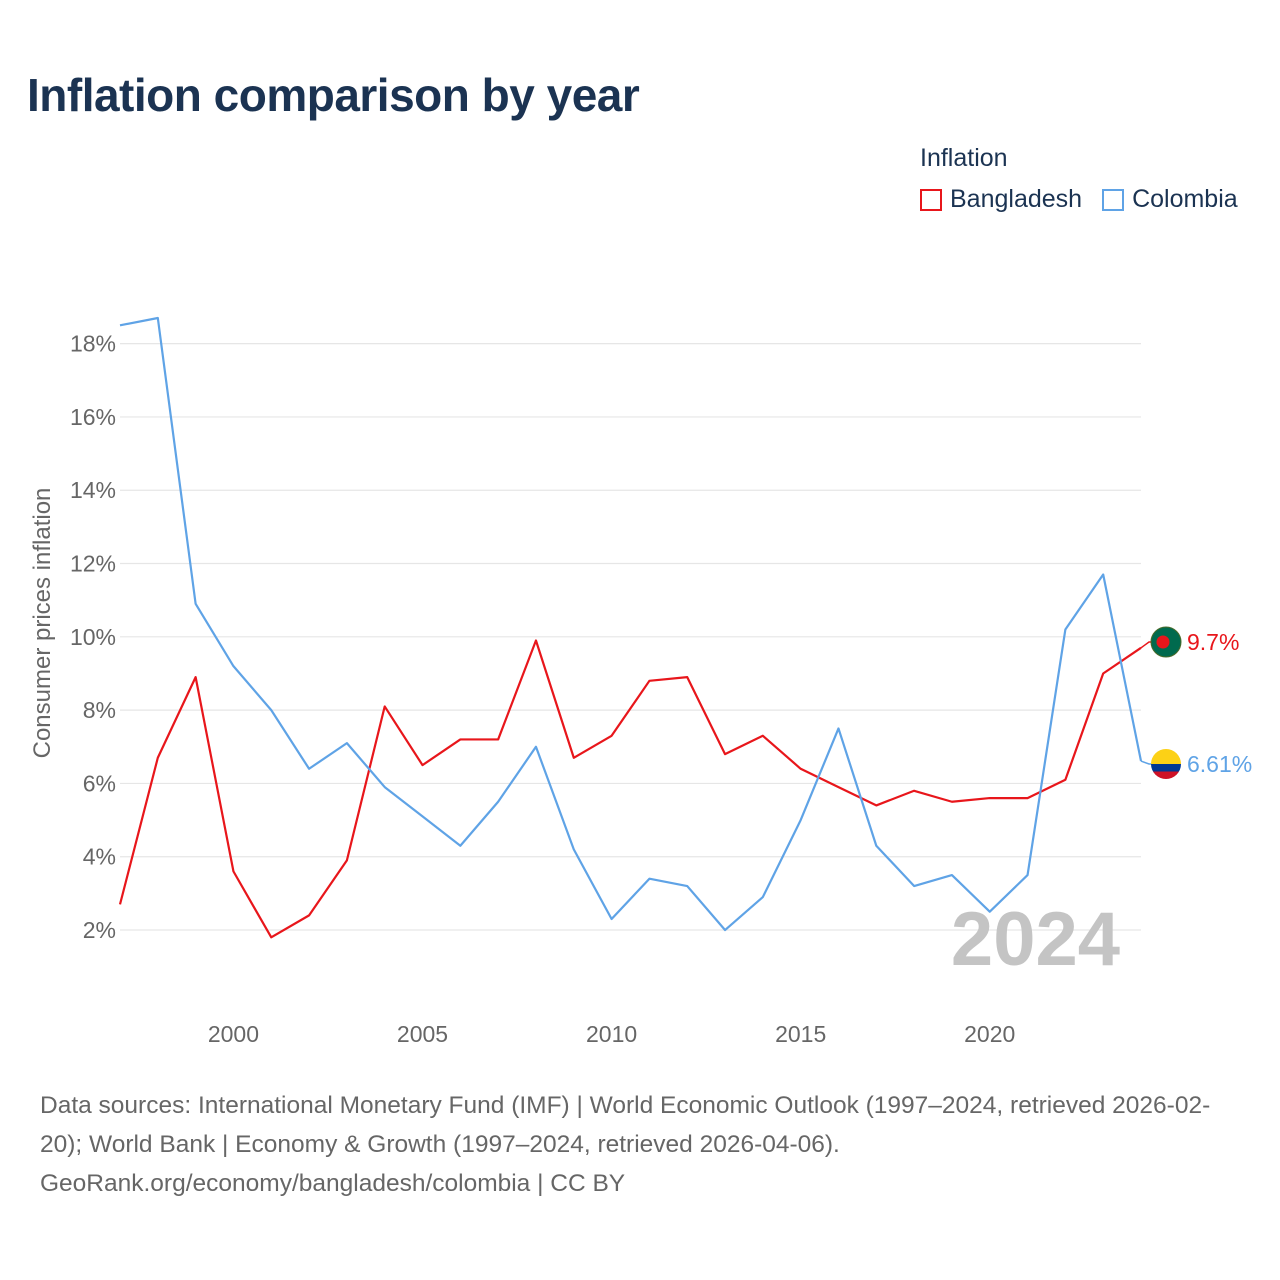 The image size is (1280, 1280). Describe the element at coordinates (42, 623) in the screenshot. I see `y-axis-label: Consumer prices inflation` at that location.